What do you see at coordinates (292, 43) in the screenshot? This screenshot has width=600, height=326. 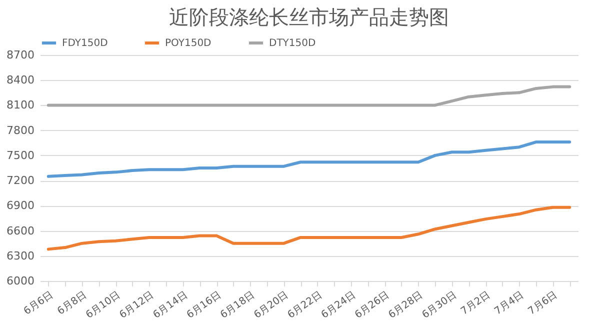 I see `legend-label: DTY150D` at bounding box center [292, 43].